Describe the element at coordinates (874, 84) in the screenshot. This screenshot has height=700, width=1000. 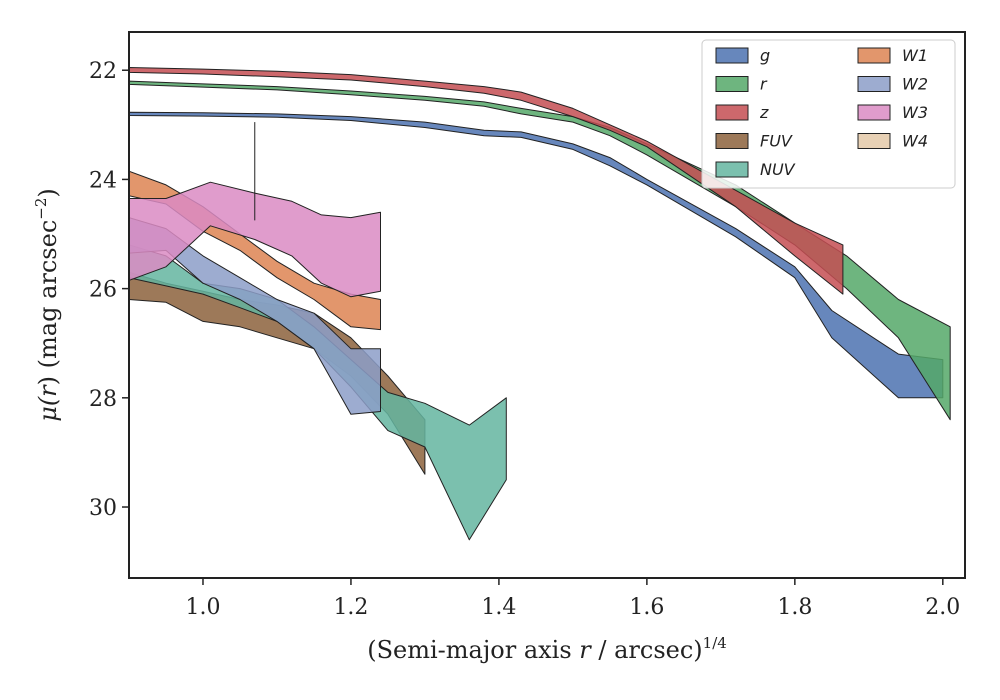
I see `legend-swatch-w2` at that location.